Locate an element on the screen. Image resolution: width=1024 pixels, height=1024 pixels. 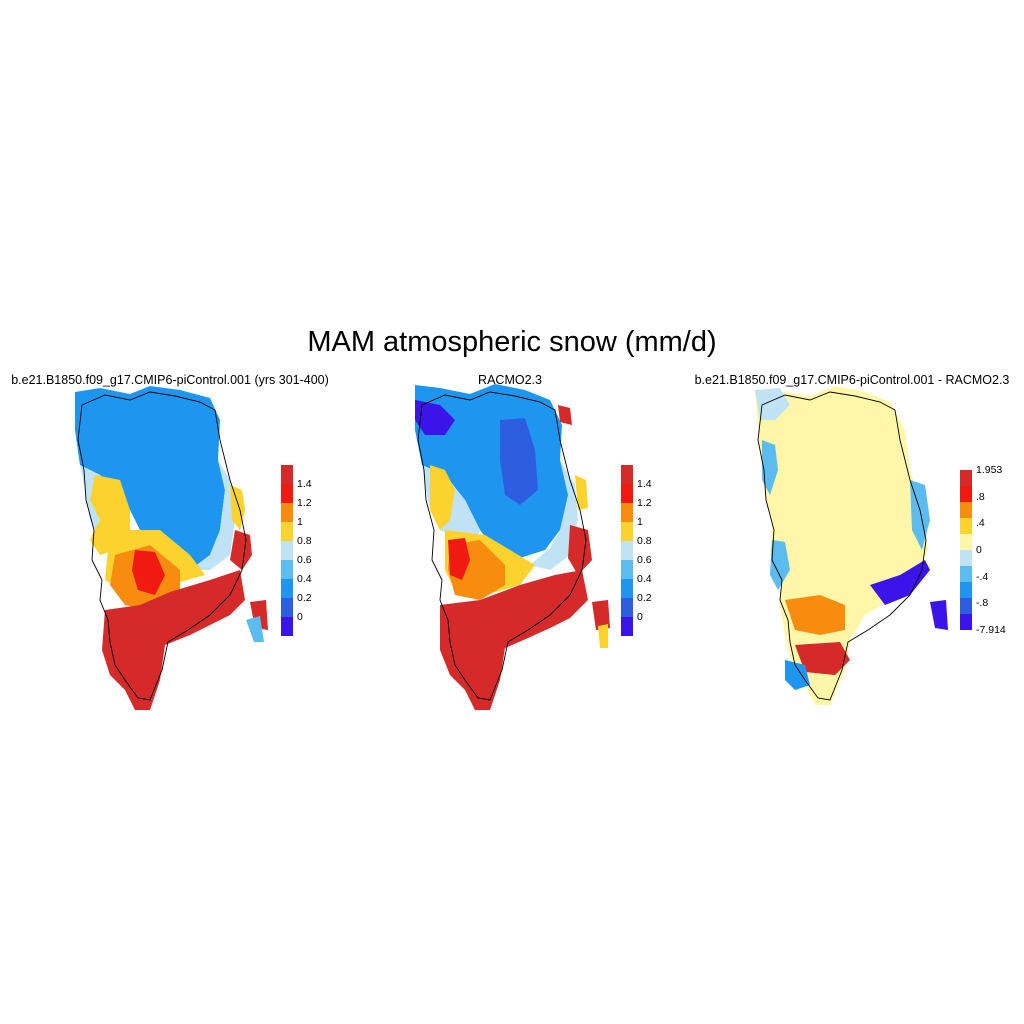
field-west-coast-blue is located at coordinates (770, 467).